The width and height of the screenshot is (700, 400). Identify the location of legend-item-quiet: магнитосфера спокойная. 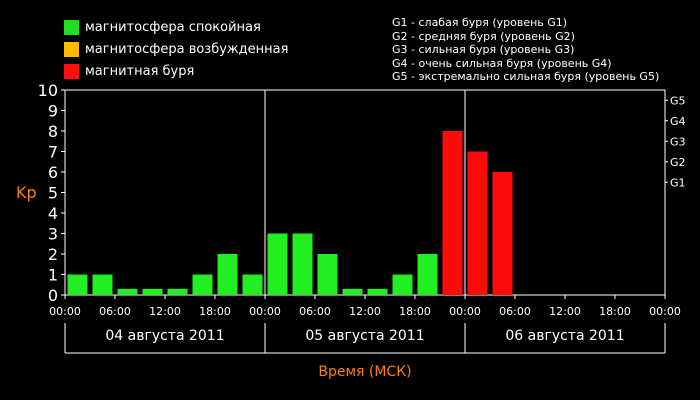
(176, 27).